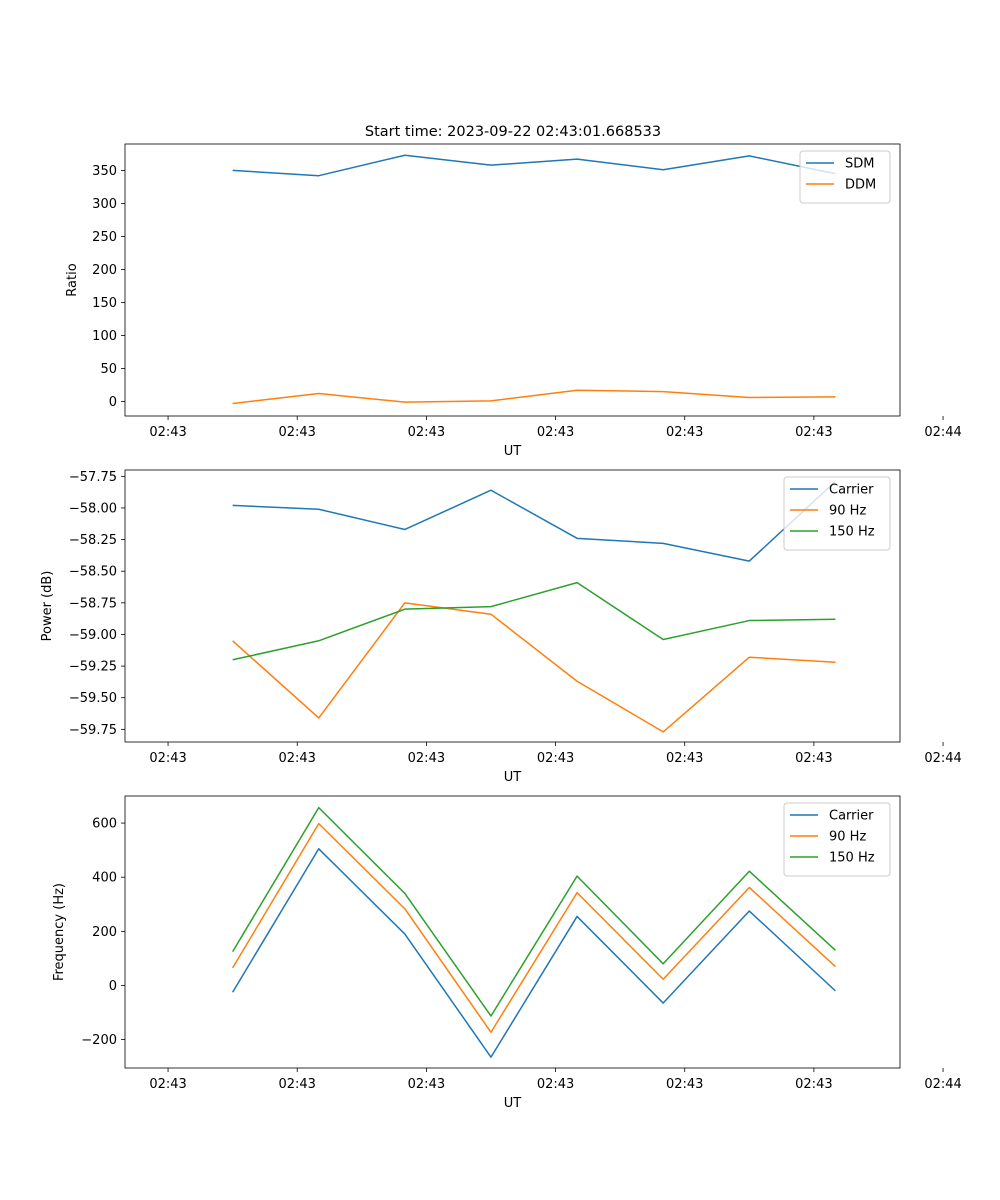  Describe the element at coordinates (534, 397) in the screenshot. I see `series-line-ddm` at that location.